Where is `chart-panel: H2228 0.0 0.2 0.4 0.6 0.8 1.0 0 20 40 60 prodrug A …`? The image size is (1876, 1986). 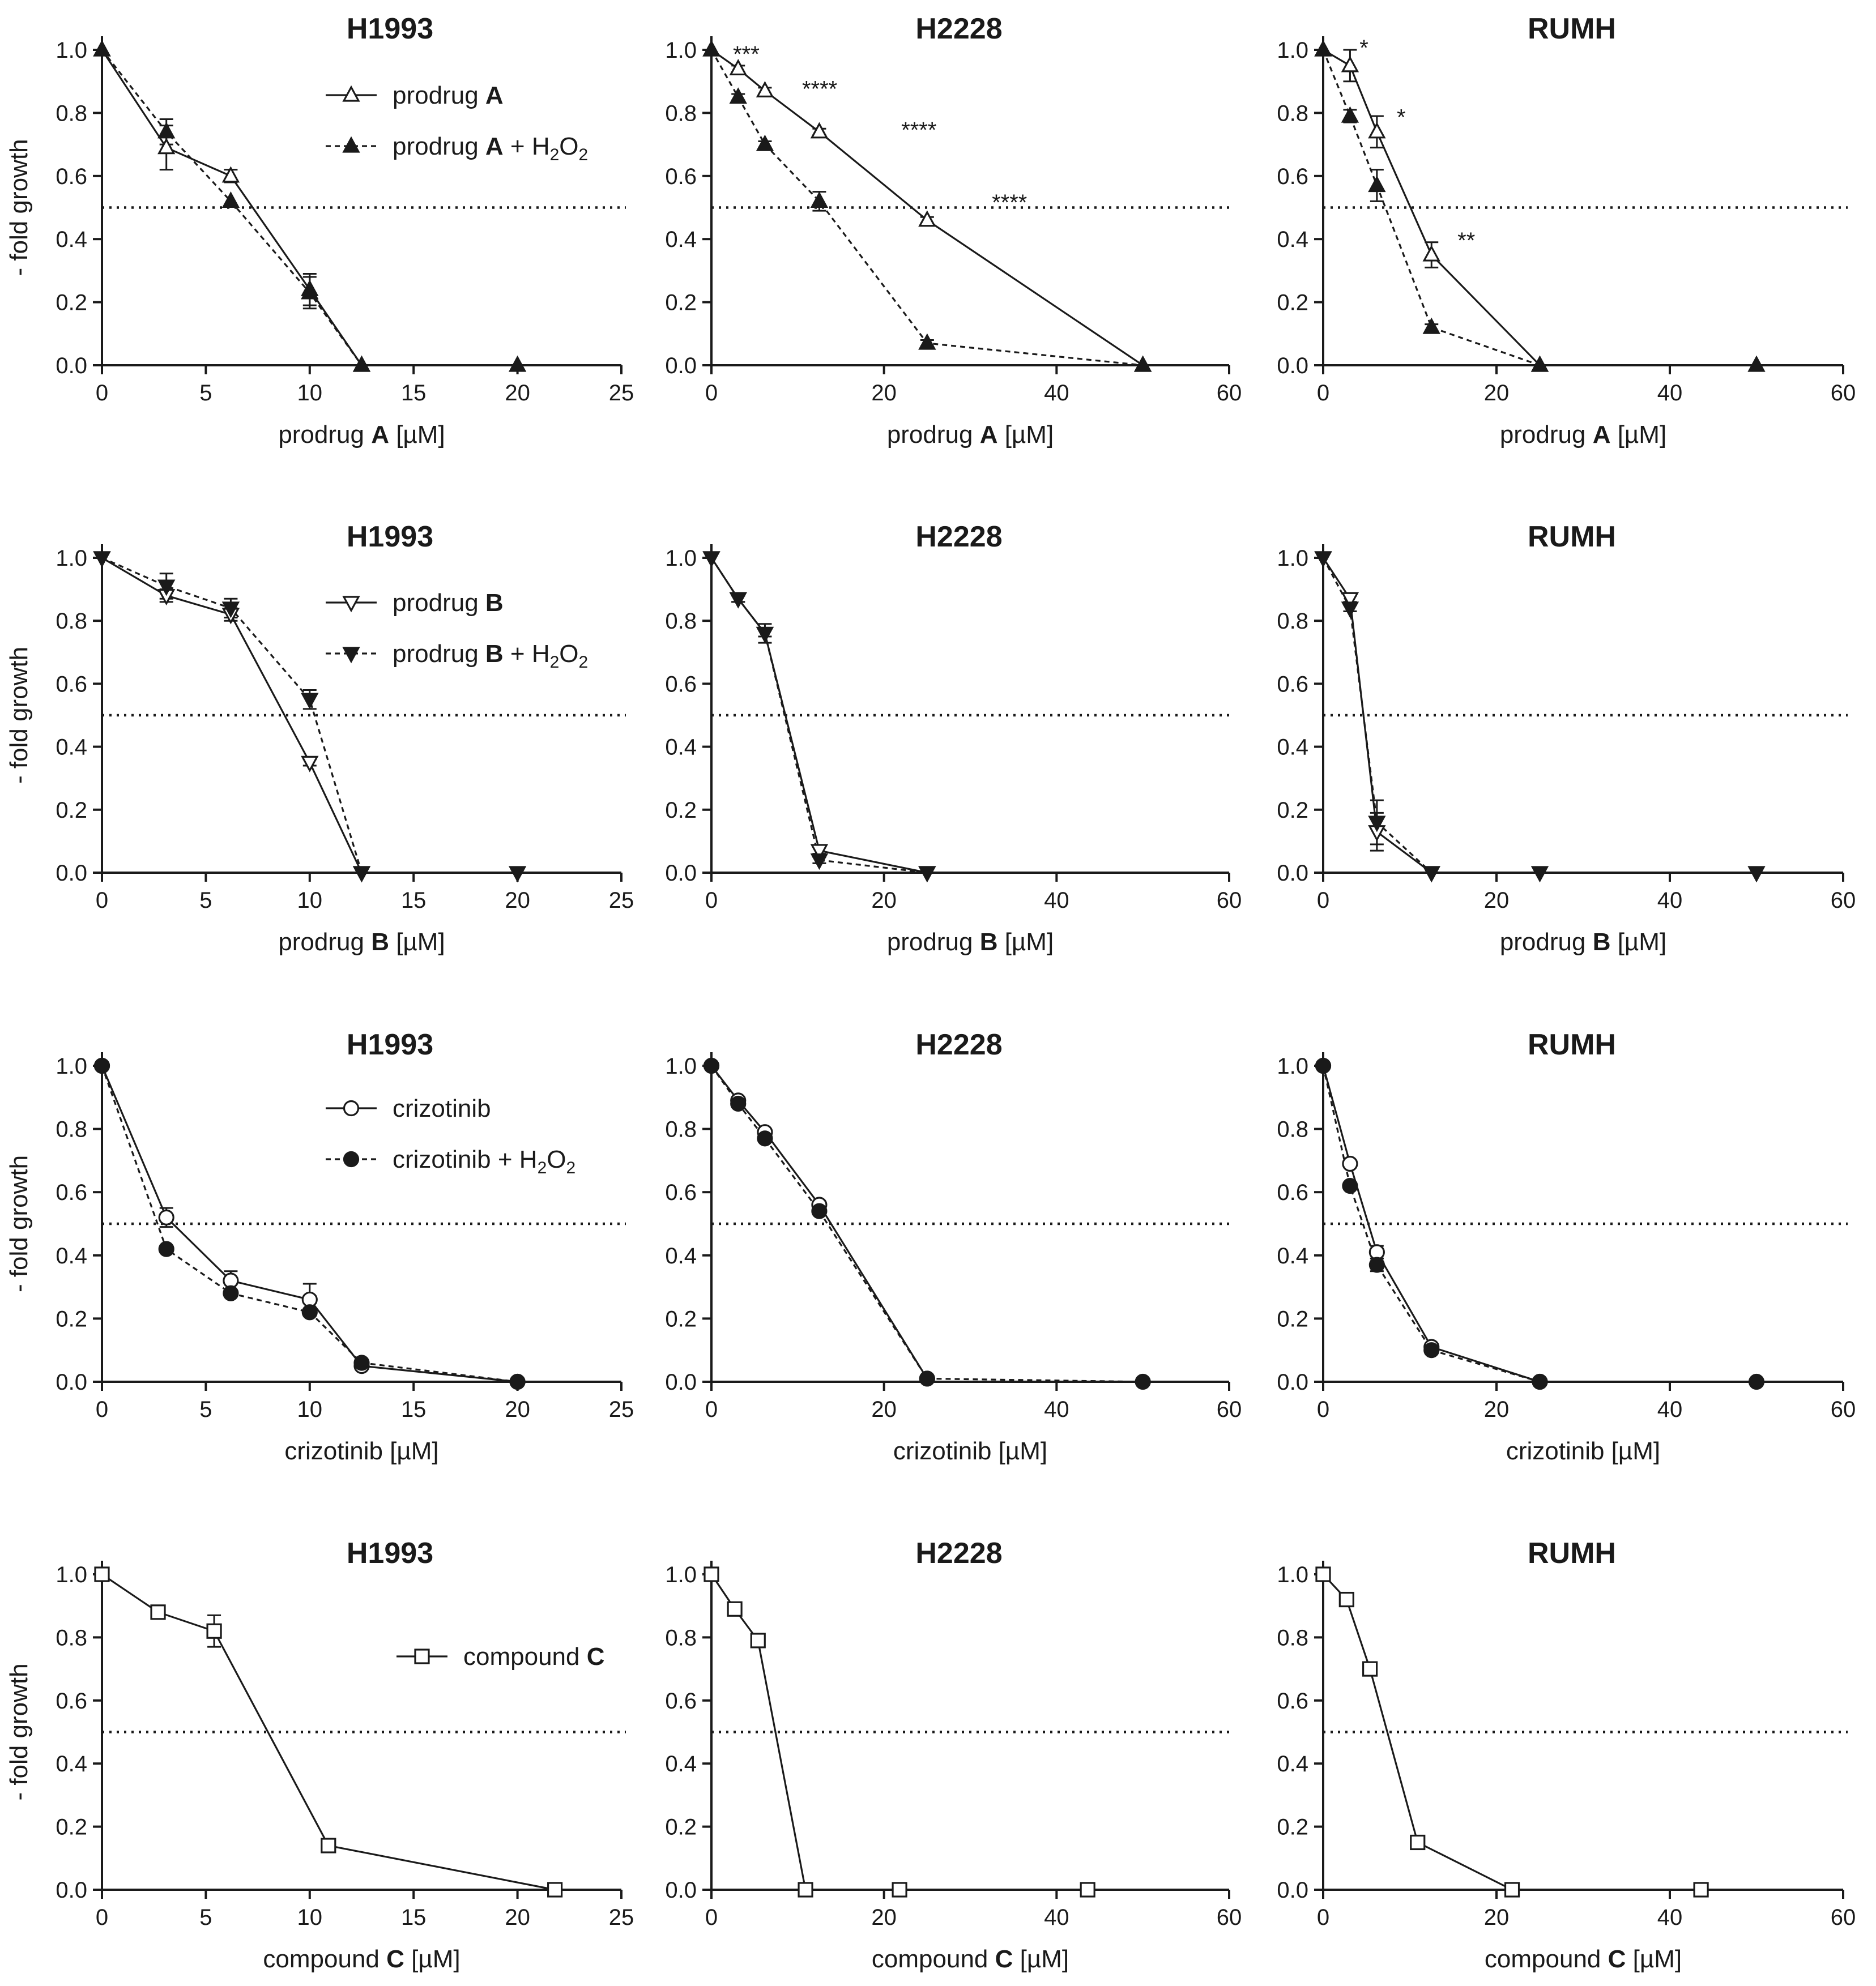 chart-panel: H2228 0.0 0.2 0.4 0.6 0.8 1.0 0 20 40 60 prodrug A … is located at coordinates (953, 230).